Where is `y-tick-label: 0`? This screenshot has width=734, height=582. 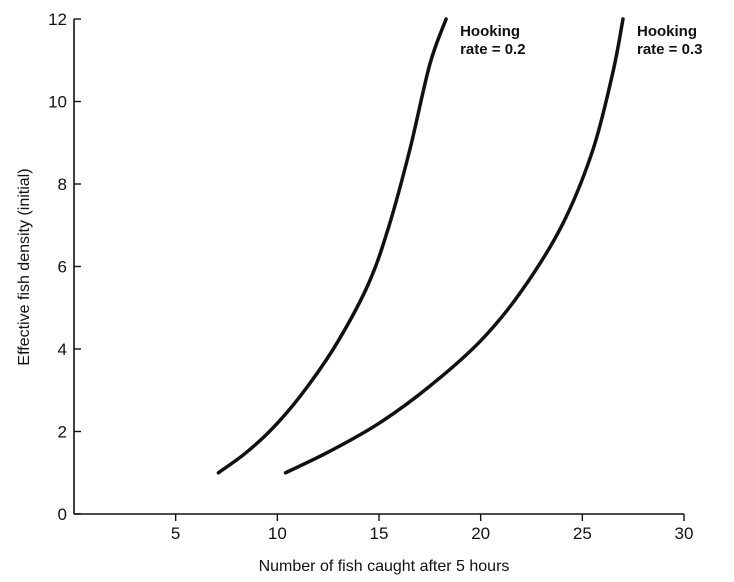 y-tick-label: 0 is located at coordinates (62, 514).